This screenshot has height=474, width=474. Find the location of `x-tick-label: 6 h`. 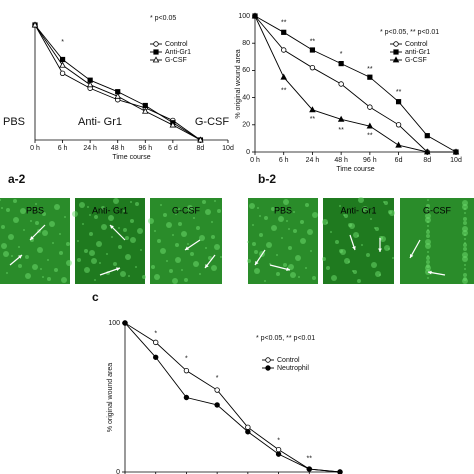

x-tick-label: 6 h is located at coordinates (284, 160).